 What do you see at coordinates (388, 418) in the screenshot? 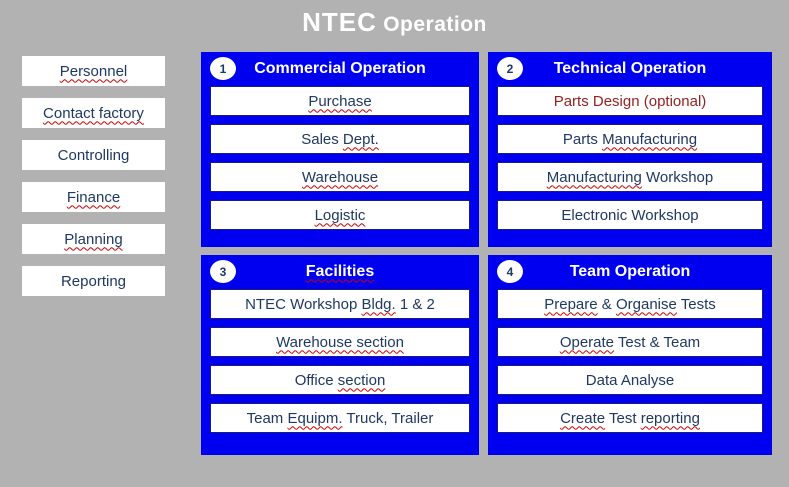
I see `label-text: Truck, Trailer` at bounding box center [388, 418].